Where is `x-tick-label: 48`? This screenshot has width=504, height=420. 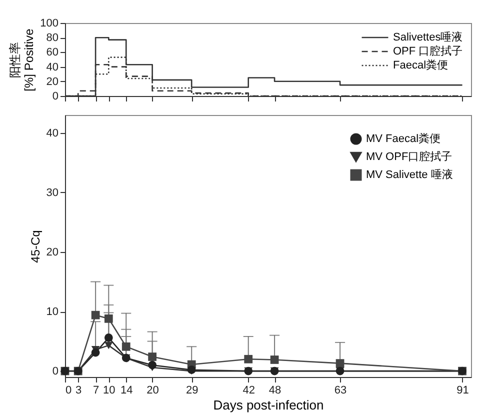
x-tick-label: 48 is located at coordinates (275, 390).